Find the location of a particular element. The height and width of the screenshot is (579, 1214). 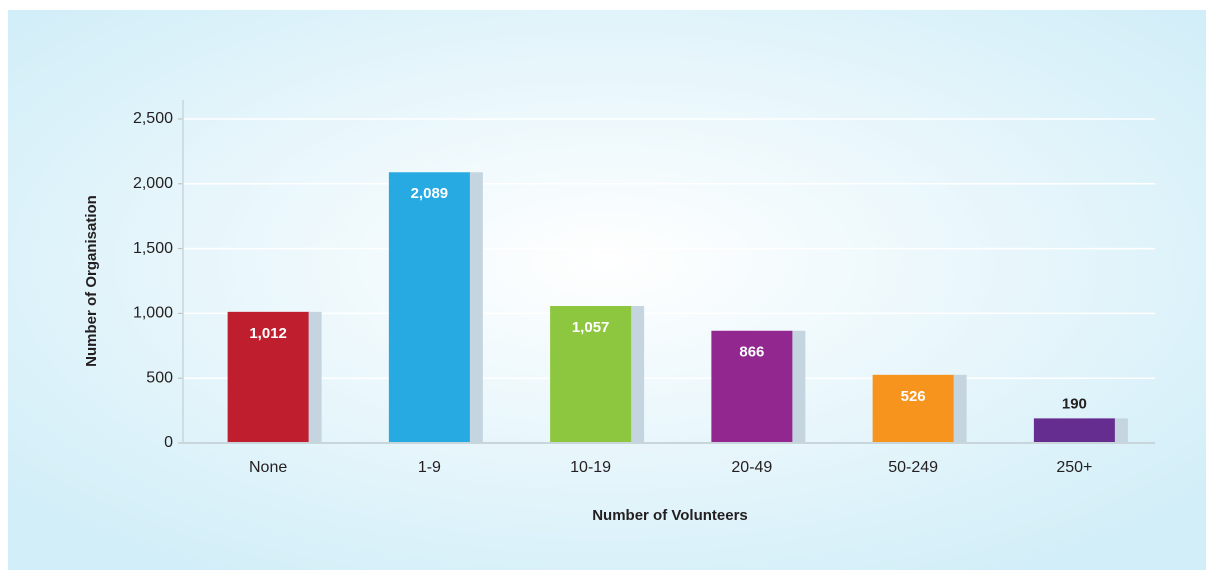

y-axis-label: Number of Organisation is located at coordinates (91, 281).